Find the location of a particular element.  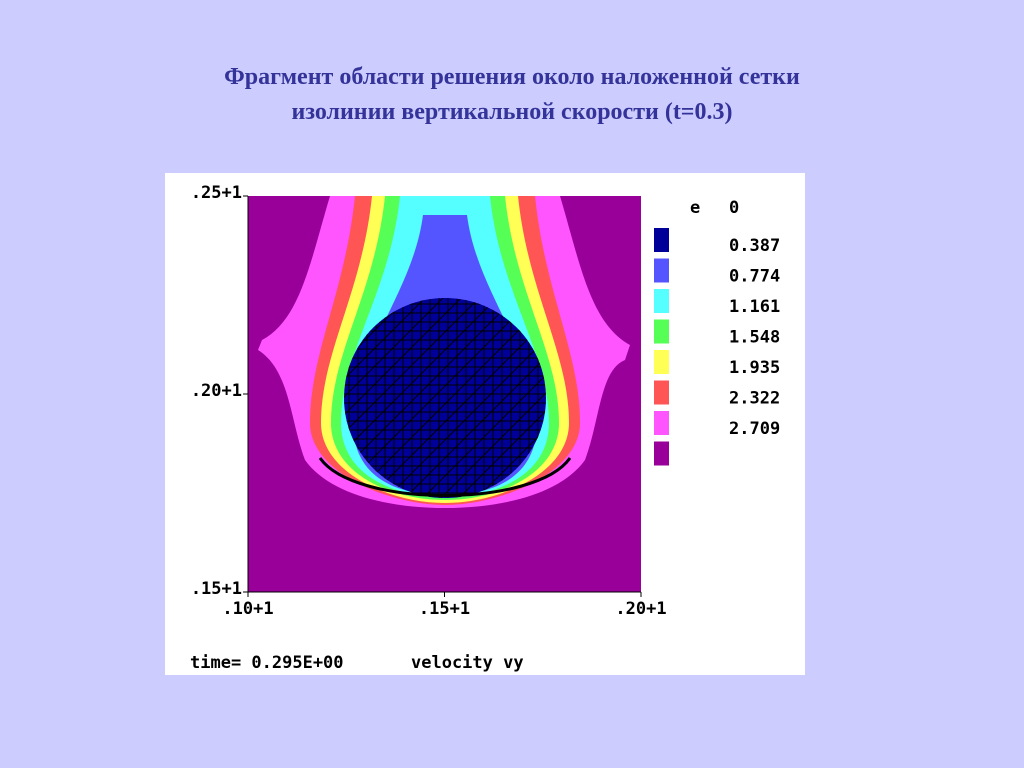

legend-level: 1.161 is located at coordinates (754, 307).